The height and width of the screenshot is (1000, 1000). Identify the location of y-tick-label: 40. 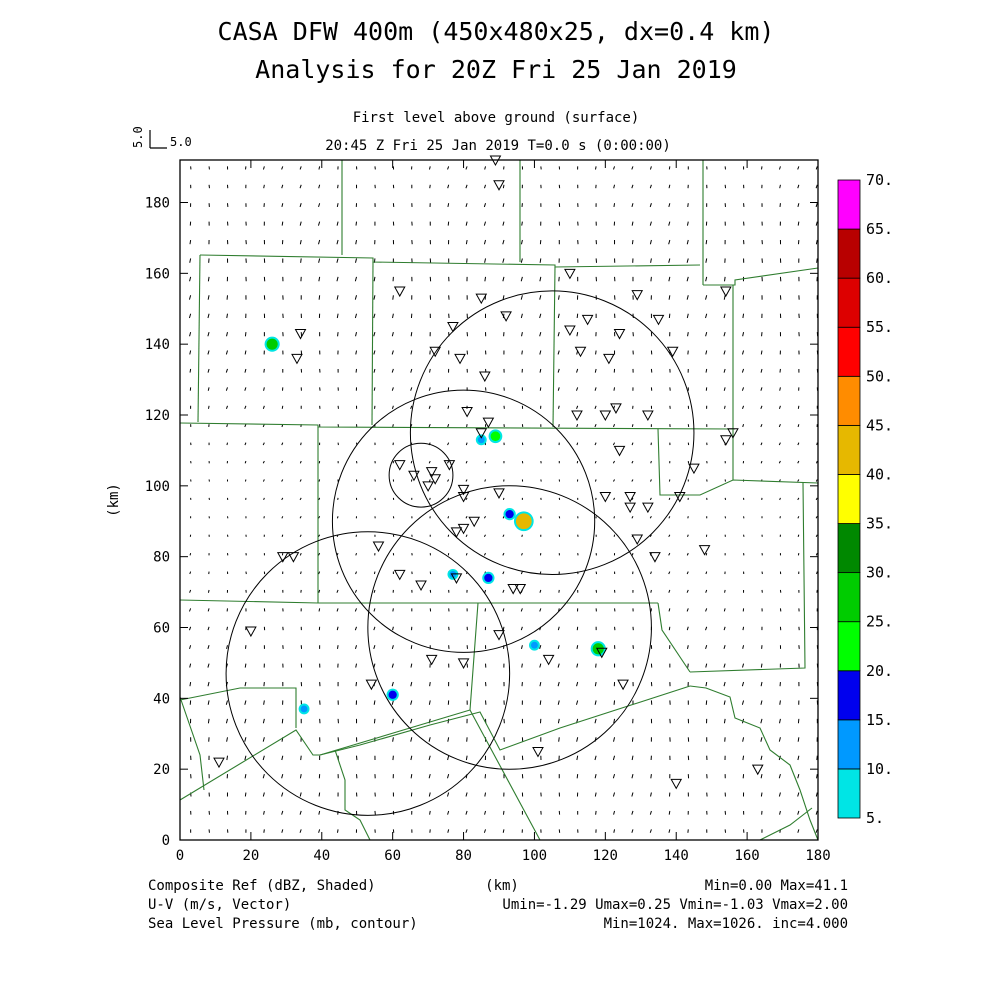
(161, 699).